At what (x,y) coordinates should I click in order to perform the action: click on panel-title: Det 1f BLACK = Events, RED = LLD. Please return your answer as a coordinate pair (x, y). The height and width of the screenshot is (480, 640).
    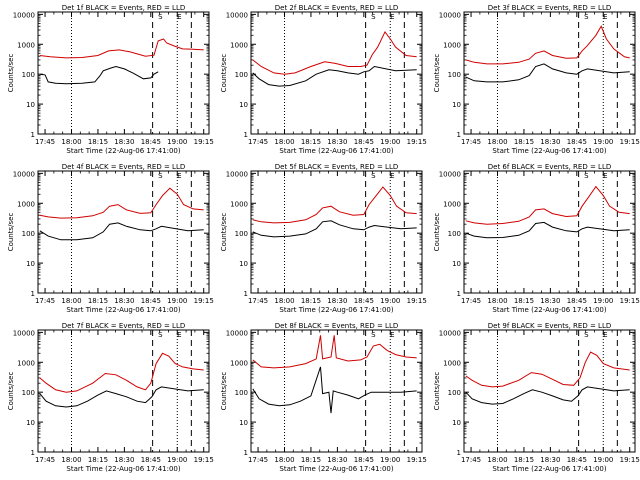
    Looking at the image, I should click on (123, 8).